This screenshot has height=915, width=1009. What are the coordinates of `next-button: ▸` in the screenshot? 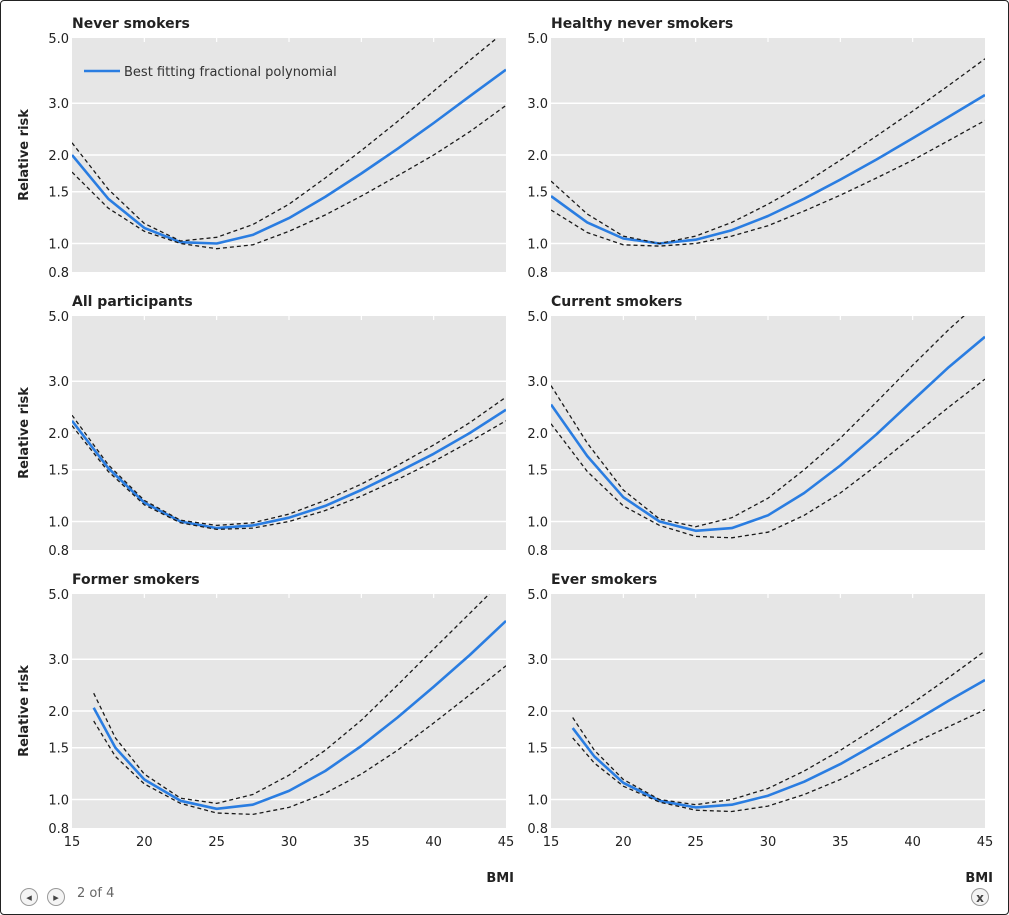 It's located at (56, 897).